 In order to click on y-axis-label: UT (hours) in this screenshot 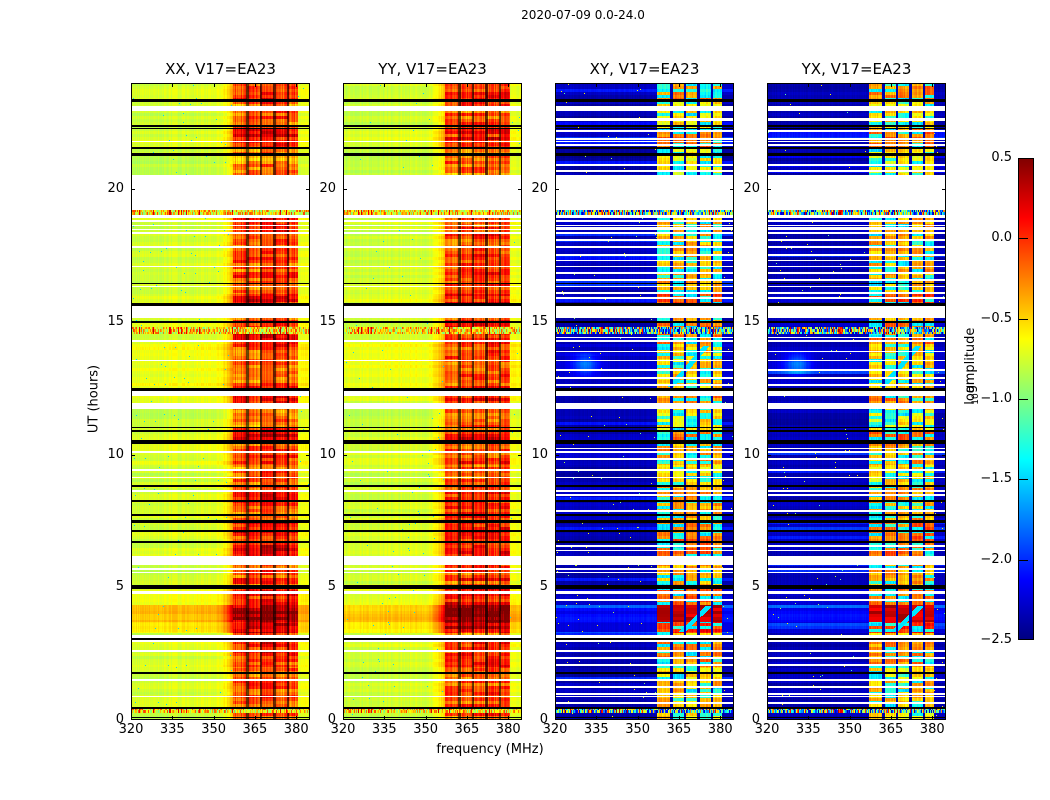, I will do `click(94, 399)`.